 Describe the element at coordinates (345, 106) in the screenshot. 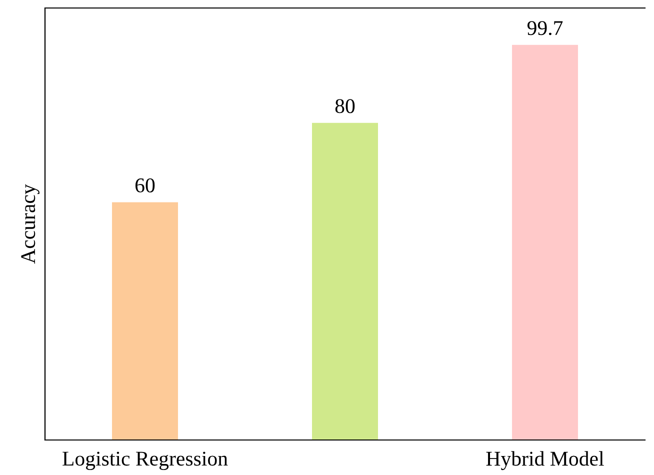

I see `data-label: 80` at that location.